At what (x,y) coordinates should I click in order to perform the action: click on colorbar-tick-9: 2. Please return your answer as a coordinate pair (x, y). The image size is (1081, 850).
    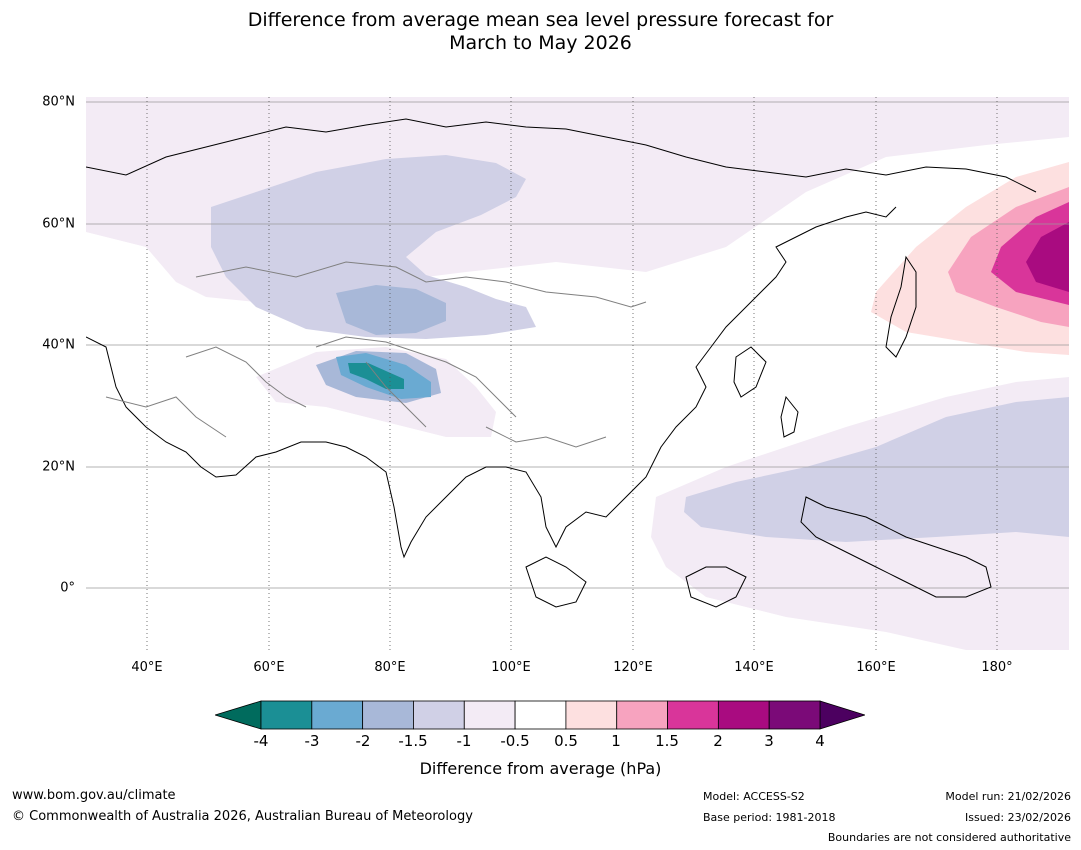
    Looking at the image, I should click on (718, 741).